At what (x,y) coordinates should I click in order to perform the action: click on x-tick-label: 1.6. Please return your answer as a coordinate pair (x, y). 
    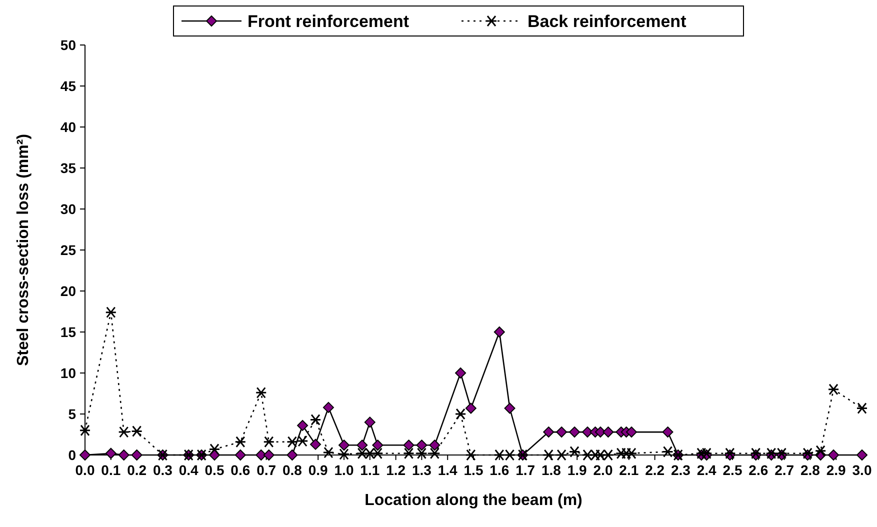
    Looking at the image, I should click on (500, 470).